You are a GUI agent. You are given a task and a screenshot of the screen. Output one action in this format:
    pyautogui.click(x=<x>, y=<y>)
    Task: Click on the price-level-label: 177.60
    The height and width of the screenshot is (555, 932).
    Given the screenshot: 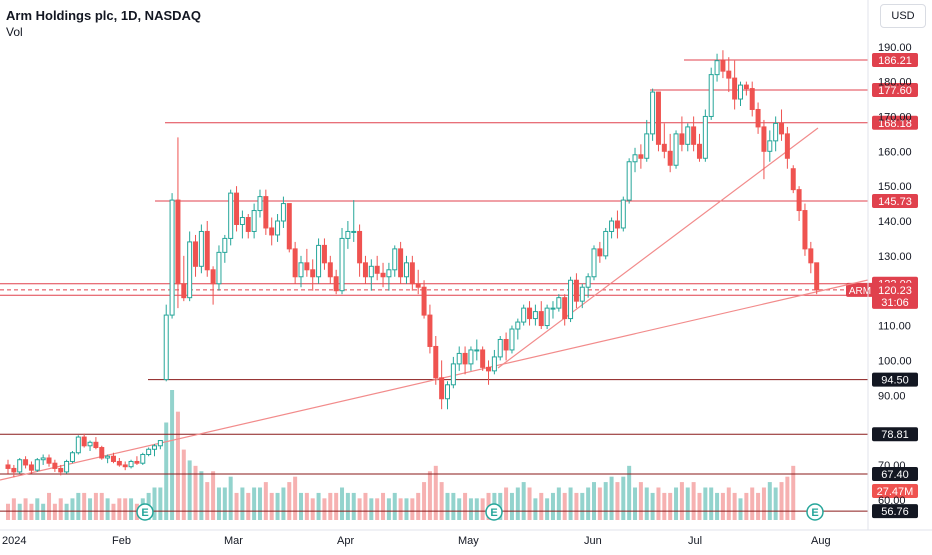 What is the action you would take?
    pyautogui.click(x=895, y=91)
    